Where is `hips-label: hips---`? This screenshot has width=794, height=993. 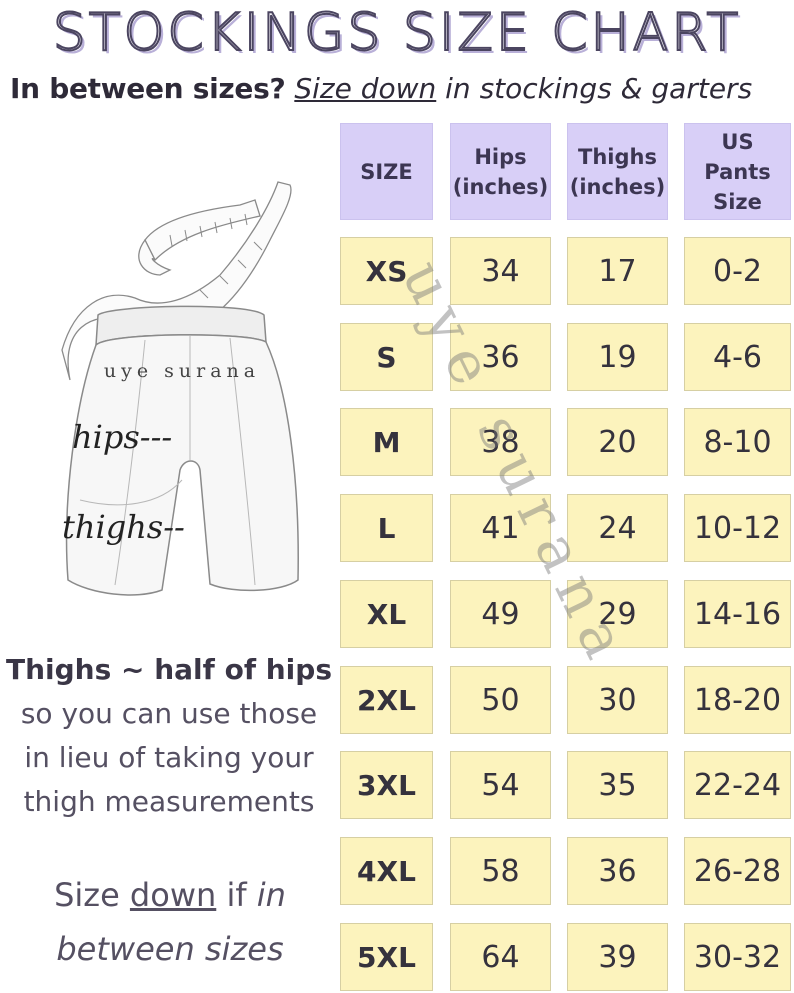 hips-label: hips--- is located at coordinates (122, 437).